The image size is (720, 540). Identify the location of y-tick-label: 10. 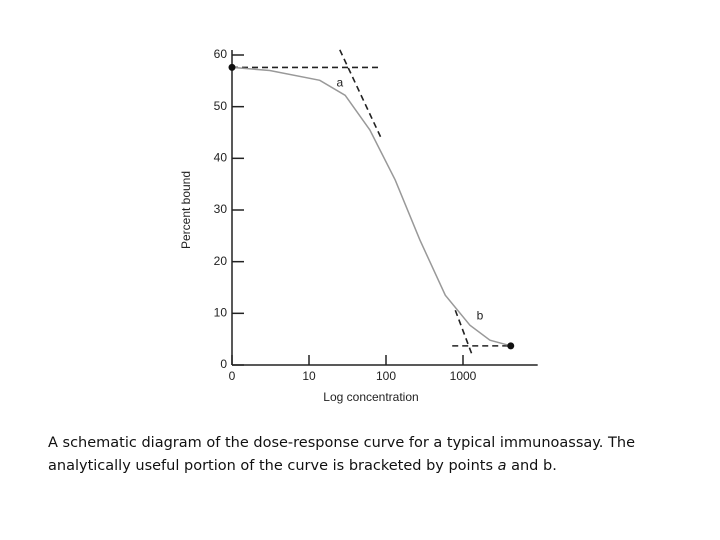
(221, 313).